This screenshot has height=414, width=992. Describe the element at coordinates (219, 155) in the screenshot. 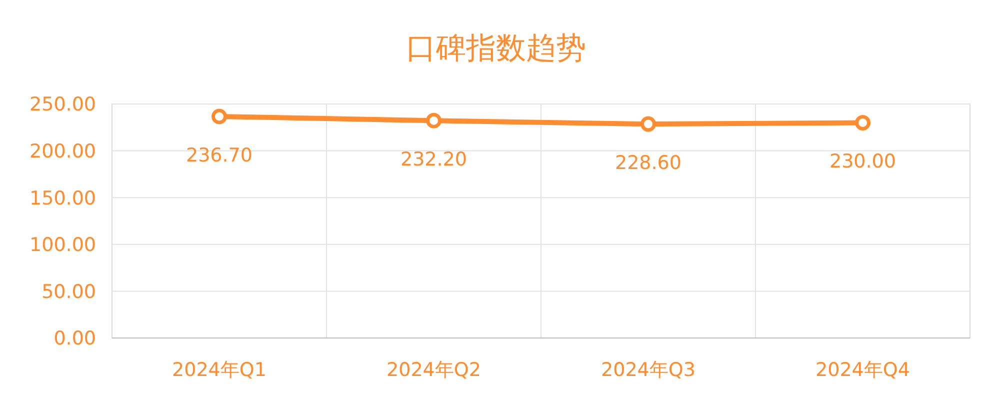

I see `text: 236.70` at that location.